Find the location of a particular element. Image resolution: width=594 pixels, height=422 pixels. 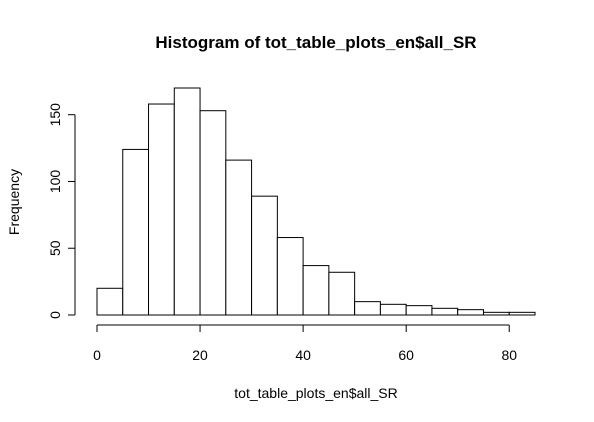

chart-title: Histogram of tot_table_plots_en$all_SR is located at coordinates (315, 42).